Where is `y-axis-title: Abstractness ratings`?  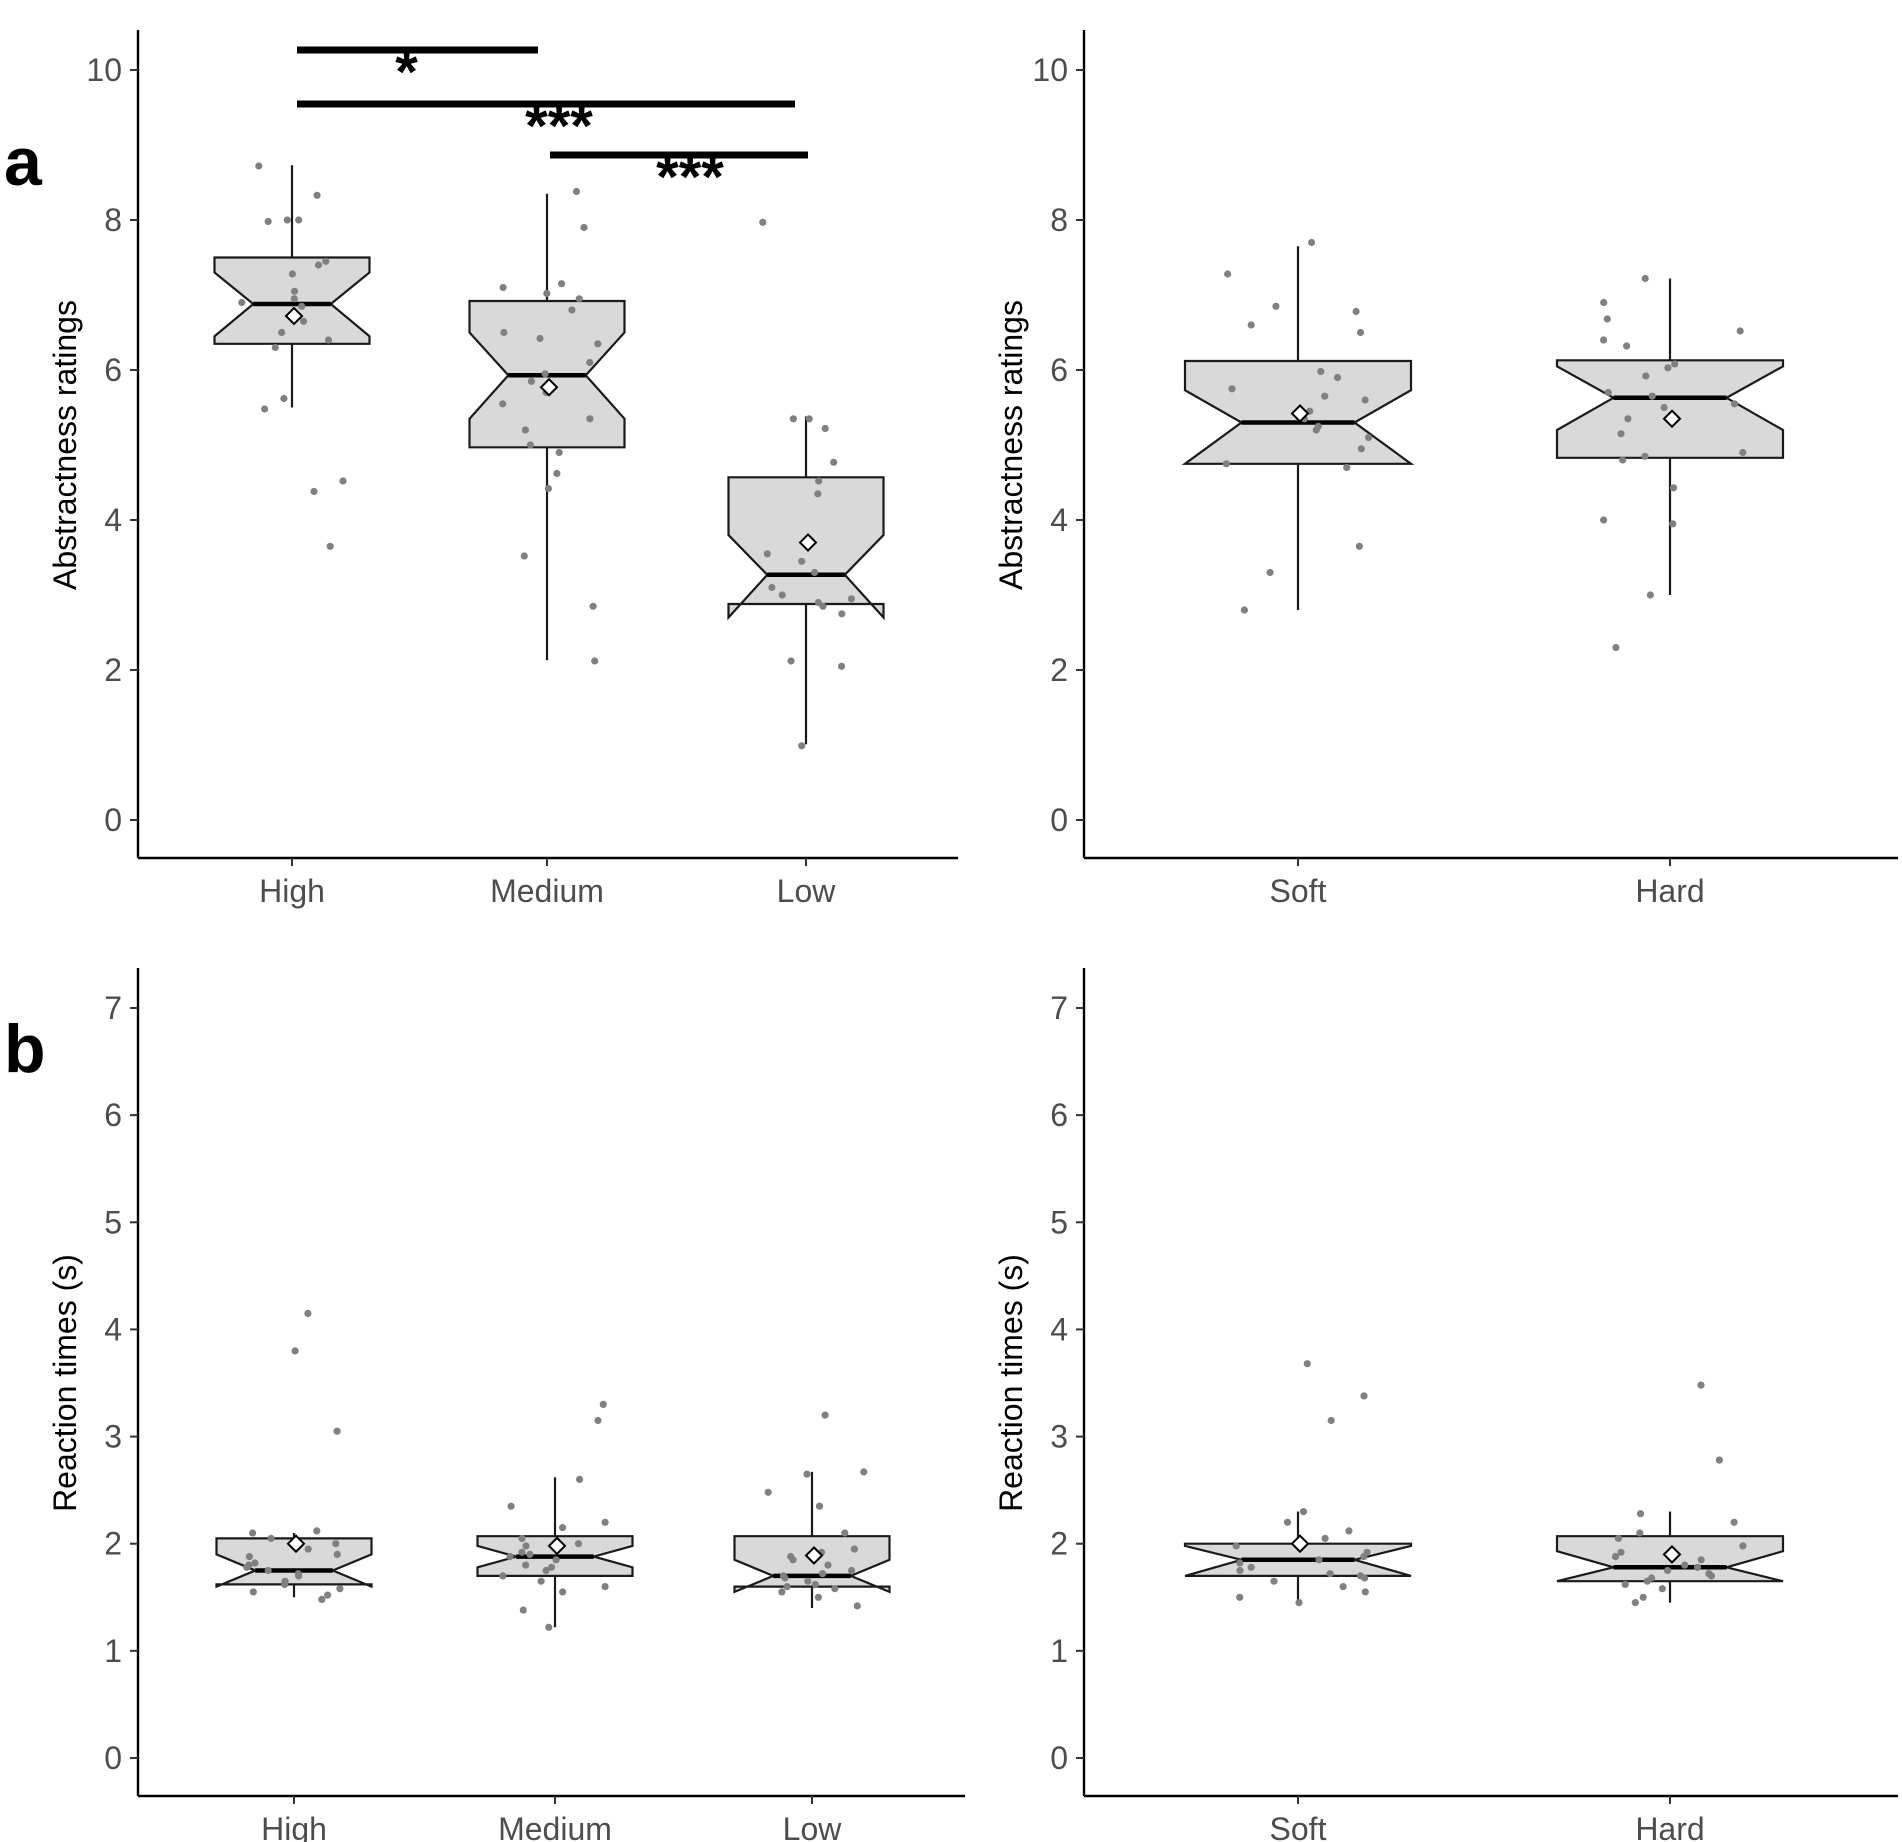 y-axis-title: Abstractness ratings is located at coordinates (1011, 445).